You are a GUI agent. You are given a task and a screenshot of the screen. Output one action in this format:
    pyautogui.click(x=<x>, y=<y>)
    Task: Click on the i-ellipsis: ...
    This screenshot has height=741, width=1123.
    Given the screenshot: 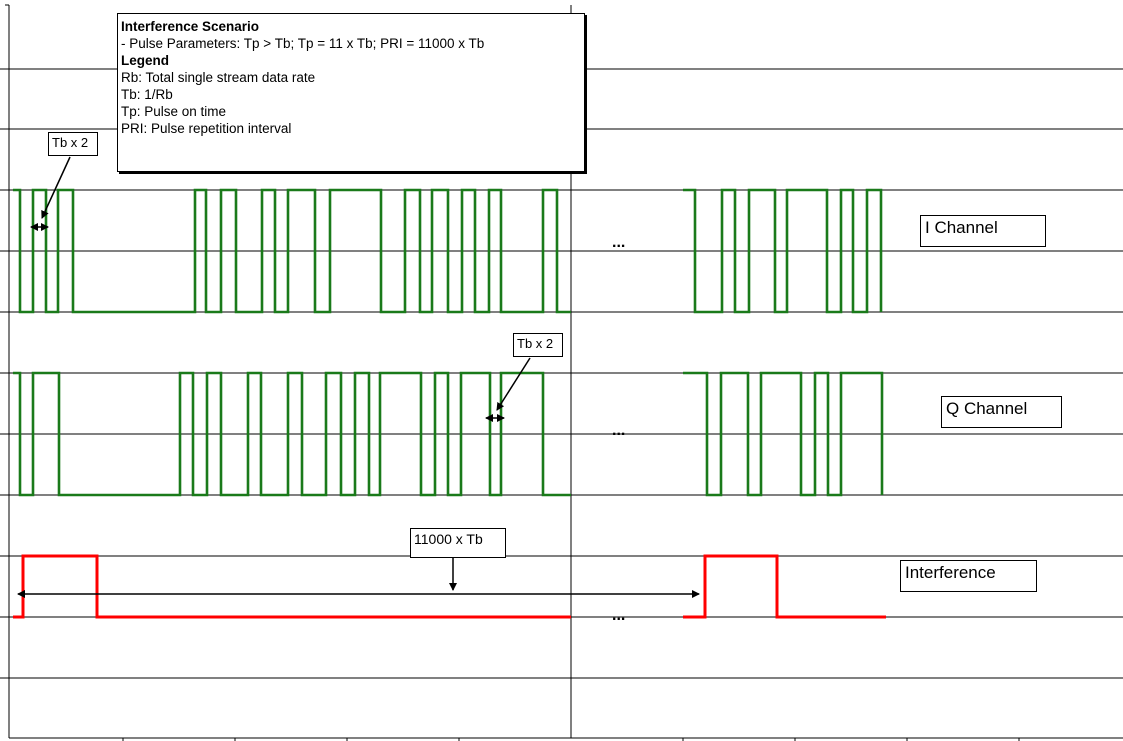 What is the action you would take?
    pyautogui.click(x=619, y=242)
    